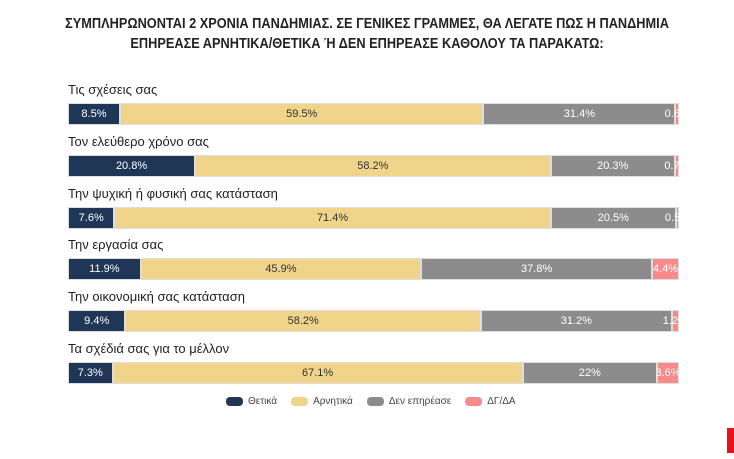  I want to click on data-label: 37.8%, so click(537, 269).